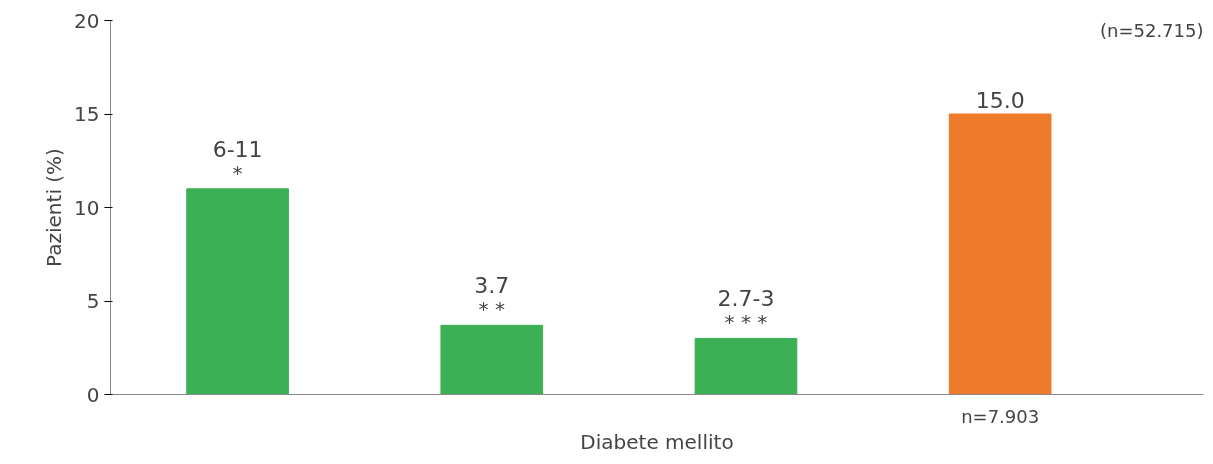 Image resolution: width=1213 pixels, height=464 pixels. I want to click on annotation: * * *, so click(746, 322).